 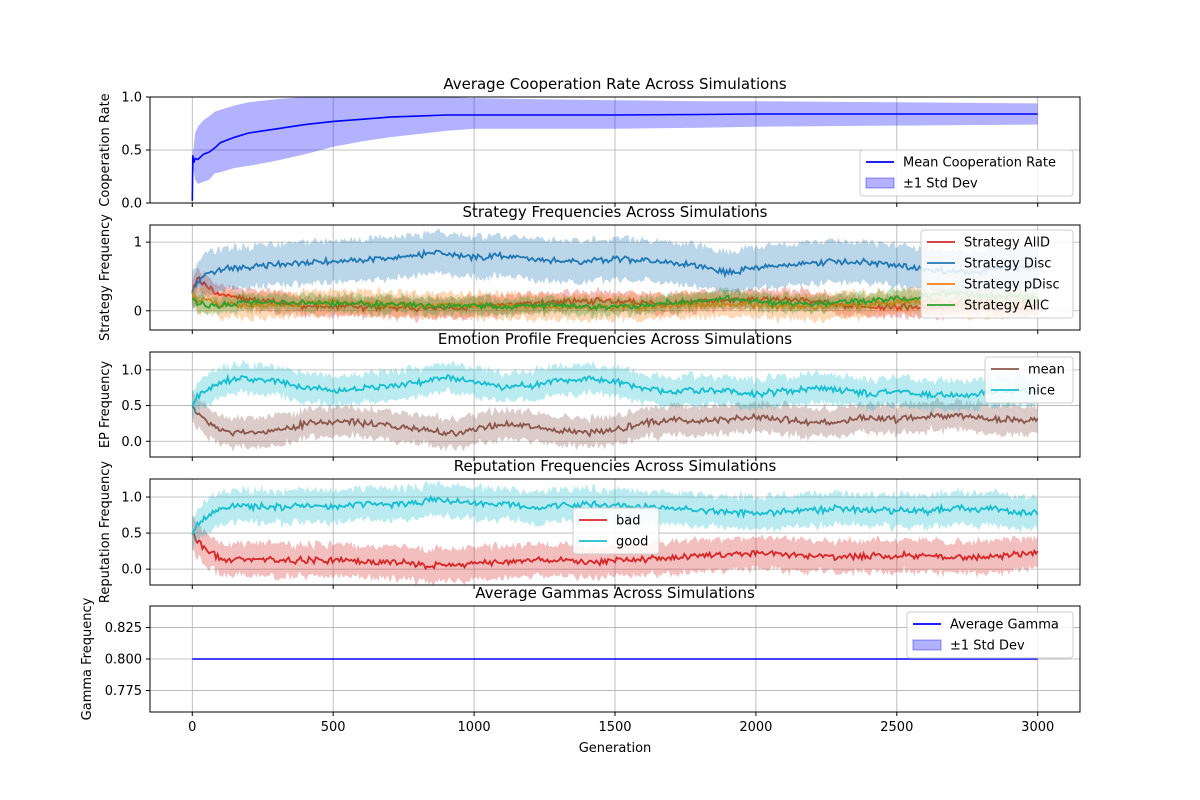 I want to click on y-axis-label: EP Frequency, so click(x=105, y=405).